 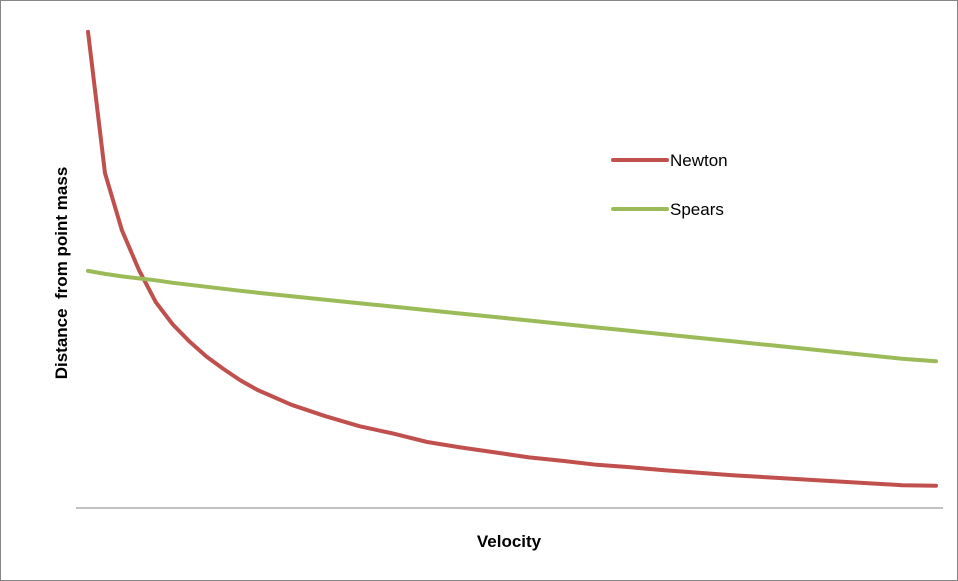 I want to click on legend-label-newton: Newton, so click(x=699, y=160).